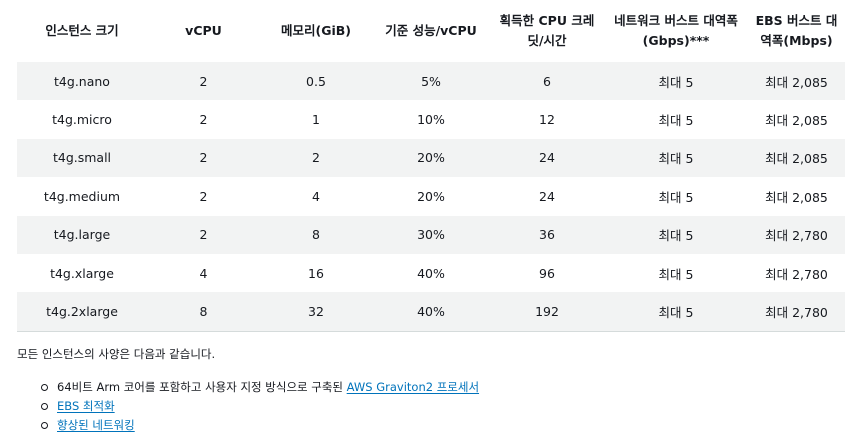 The width and height of the screenshot is (859, 442). I want to click on table-row: t4g.large 2 8 30% 36 최대 5 최대 2,780, so click(431, 234).